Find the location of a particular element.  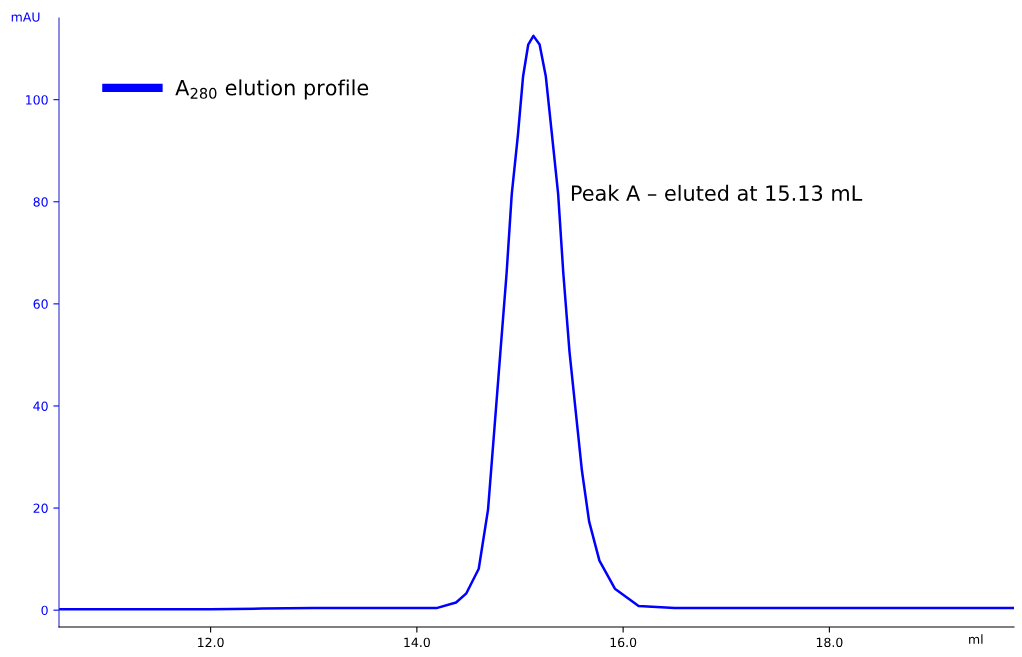

y-tick-label: 0 is located at coordinates (44, 610).